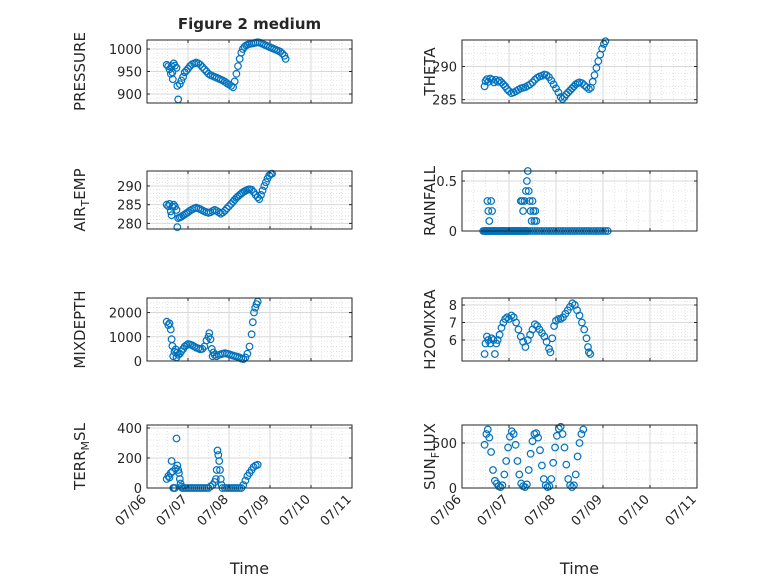 The height and width of the screenshot is (583, 778). Describe the element at coordinates (446, 182) in the screenshot. I see `y-tick-label: 0.5` at that location.